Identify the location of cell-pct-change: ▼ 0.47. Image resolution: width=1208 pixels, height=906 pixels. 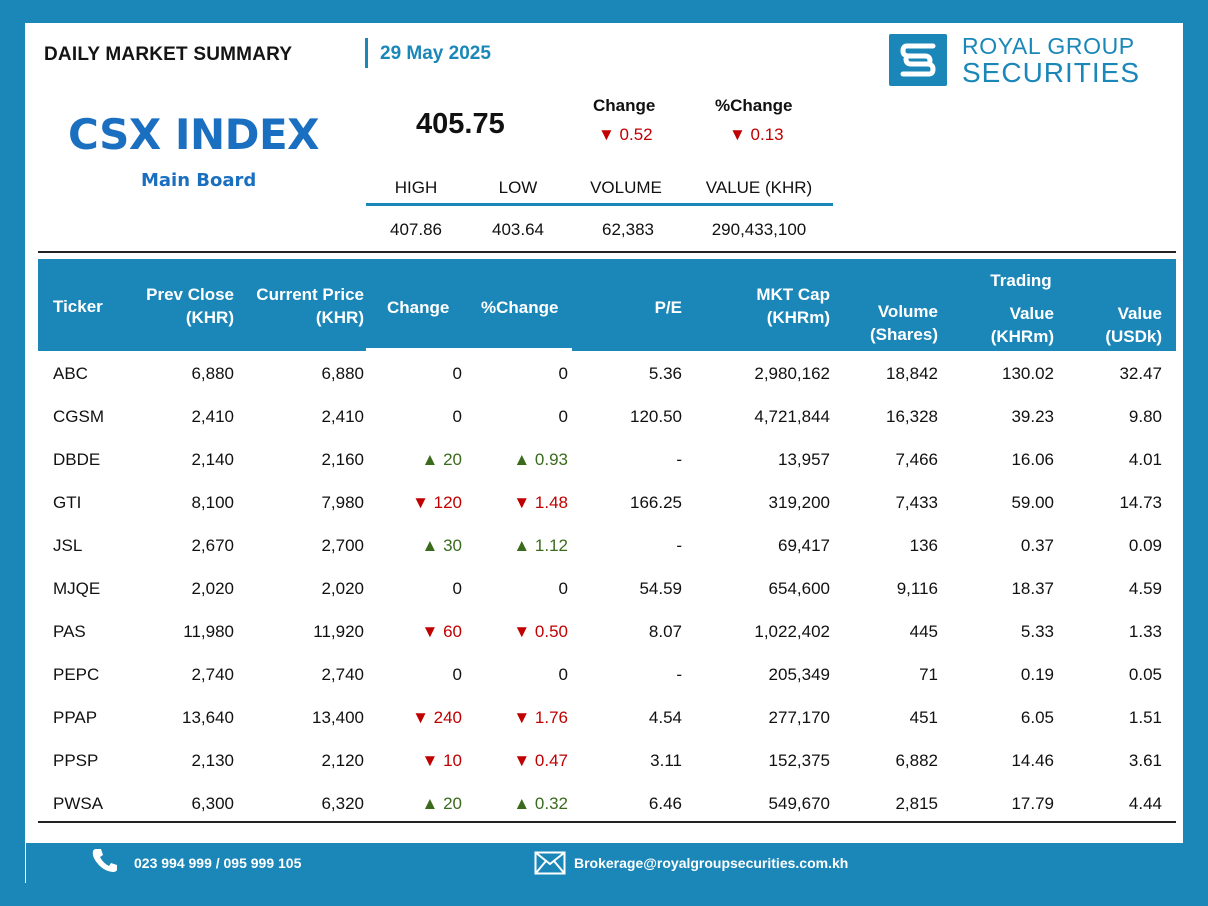
(540, 760).